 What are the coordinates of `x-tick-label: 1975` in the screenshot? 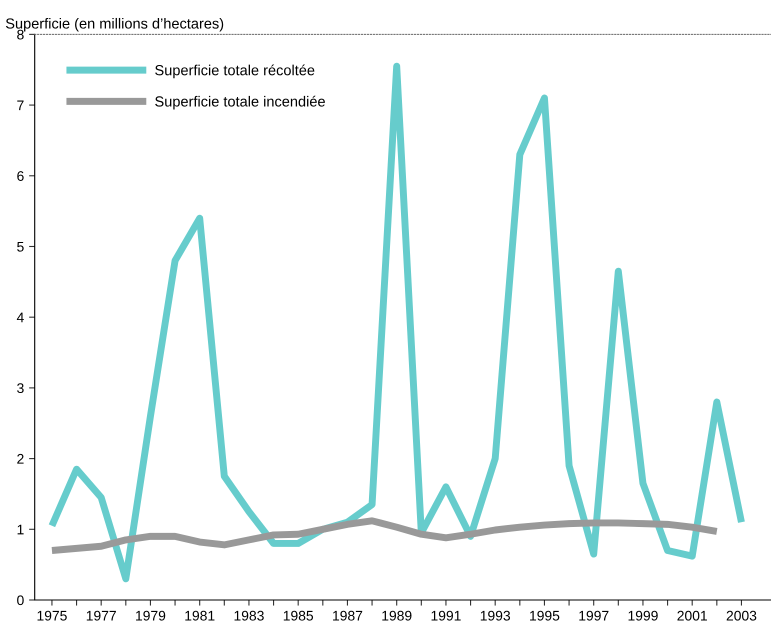 It's located at (52, 615).